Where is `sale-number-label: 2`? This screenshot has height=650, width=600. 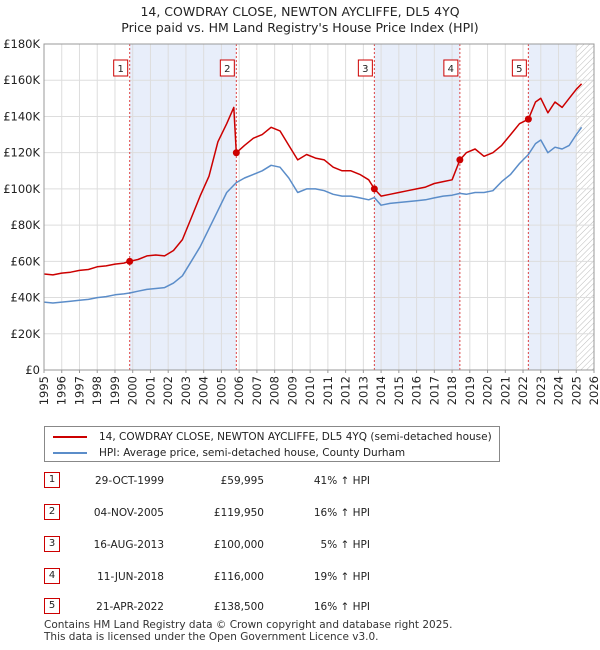 sale-number-label: 2 is located at coordinates (227, 69).